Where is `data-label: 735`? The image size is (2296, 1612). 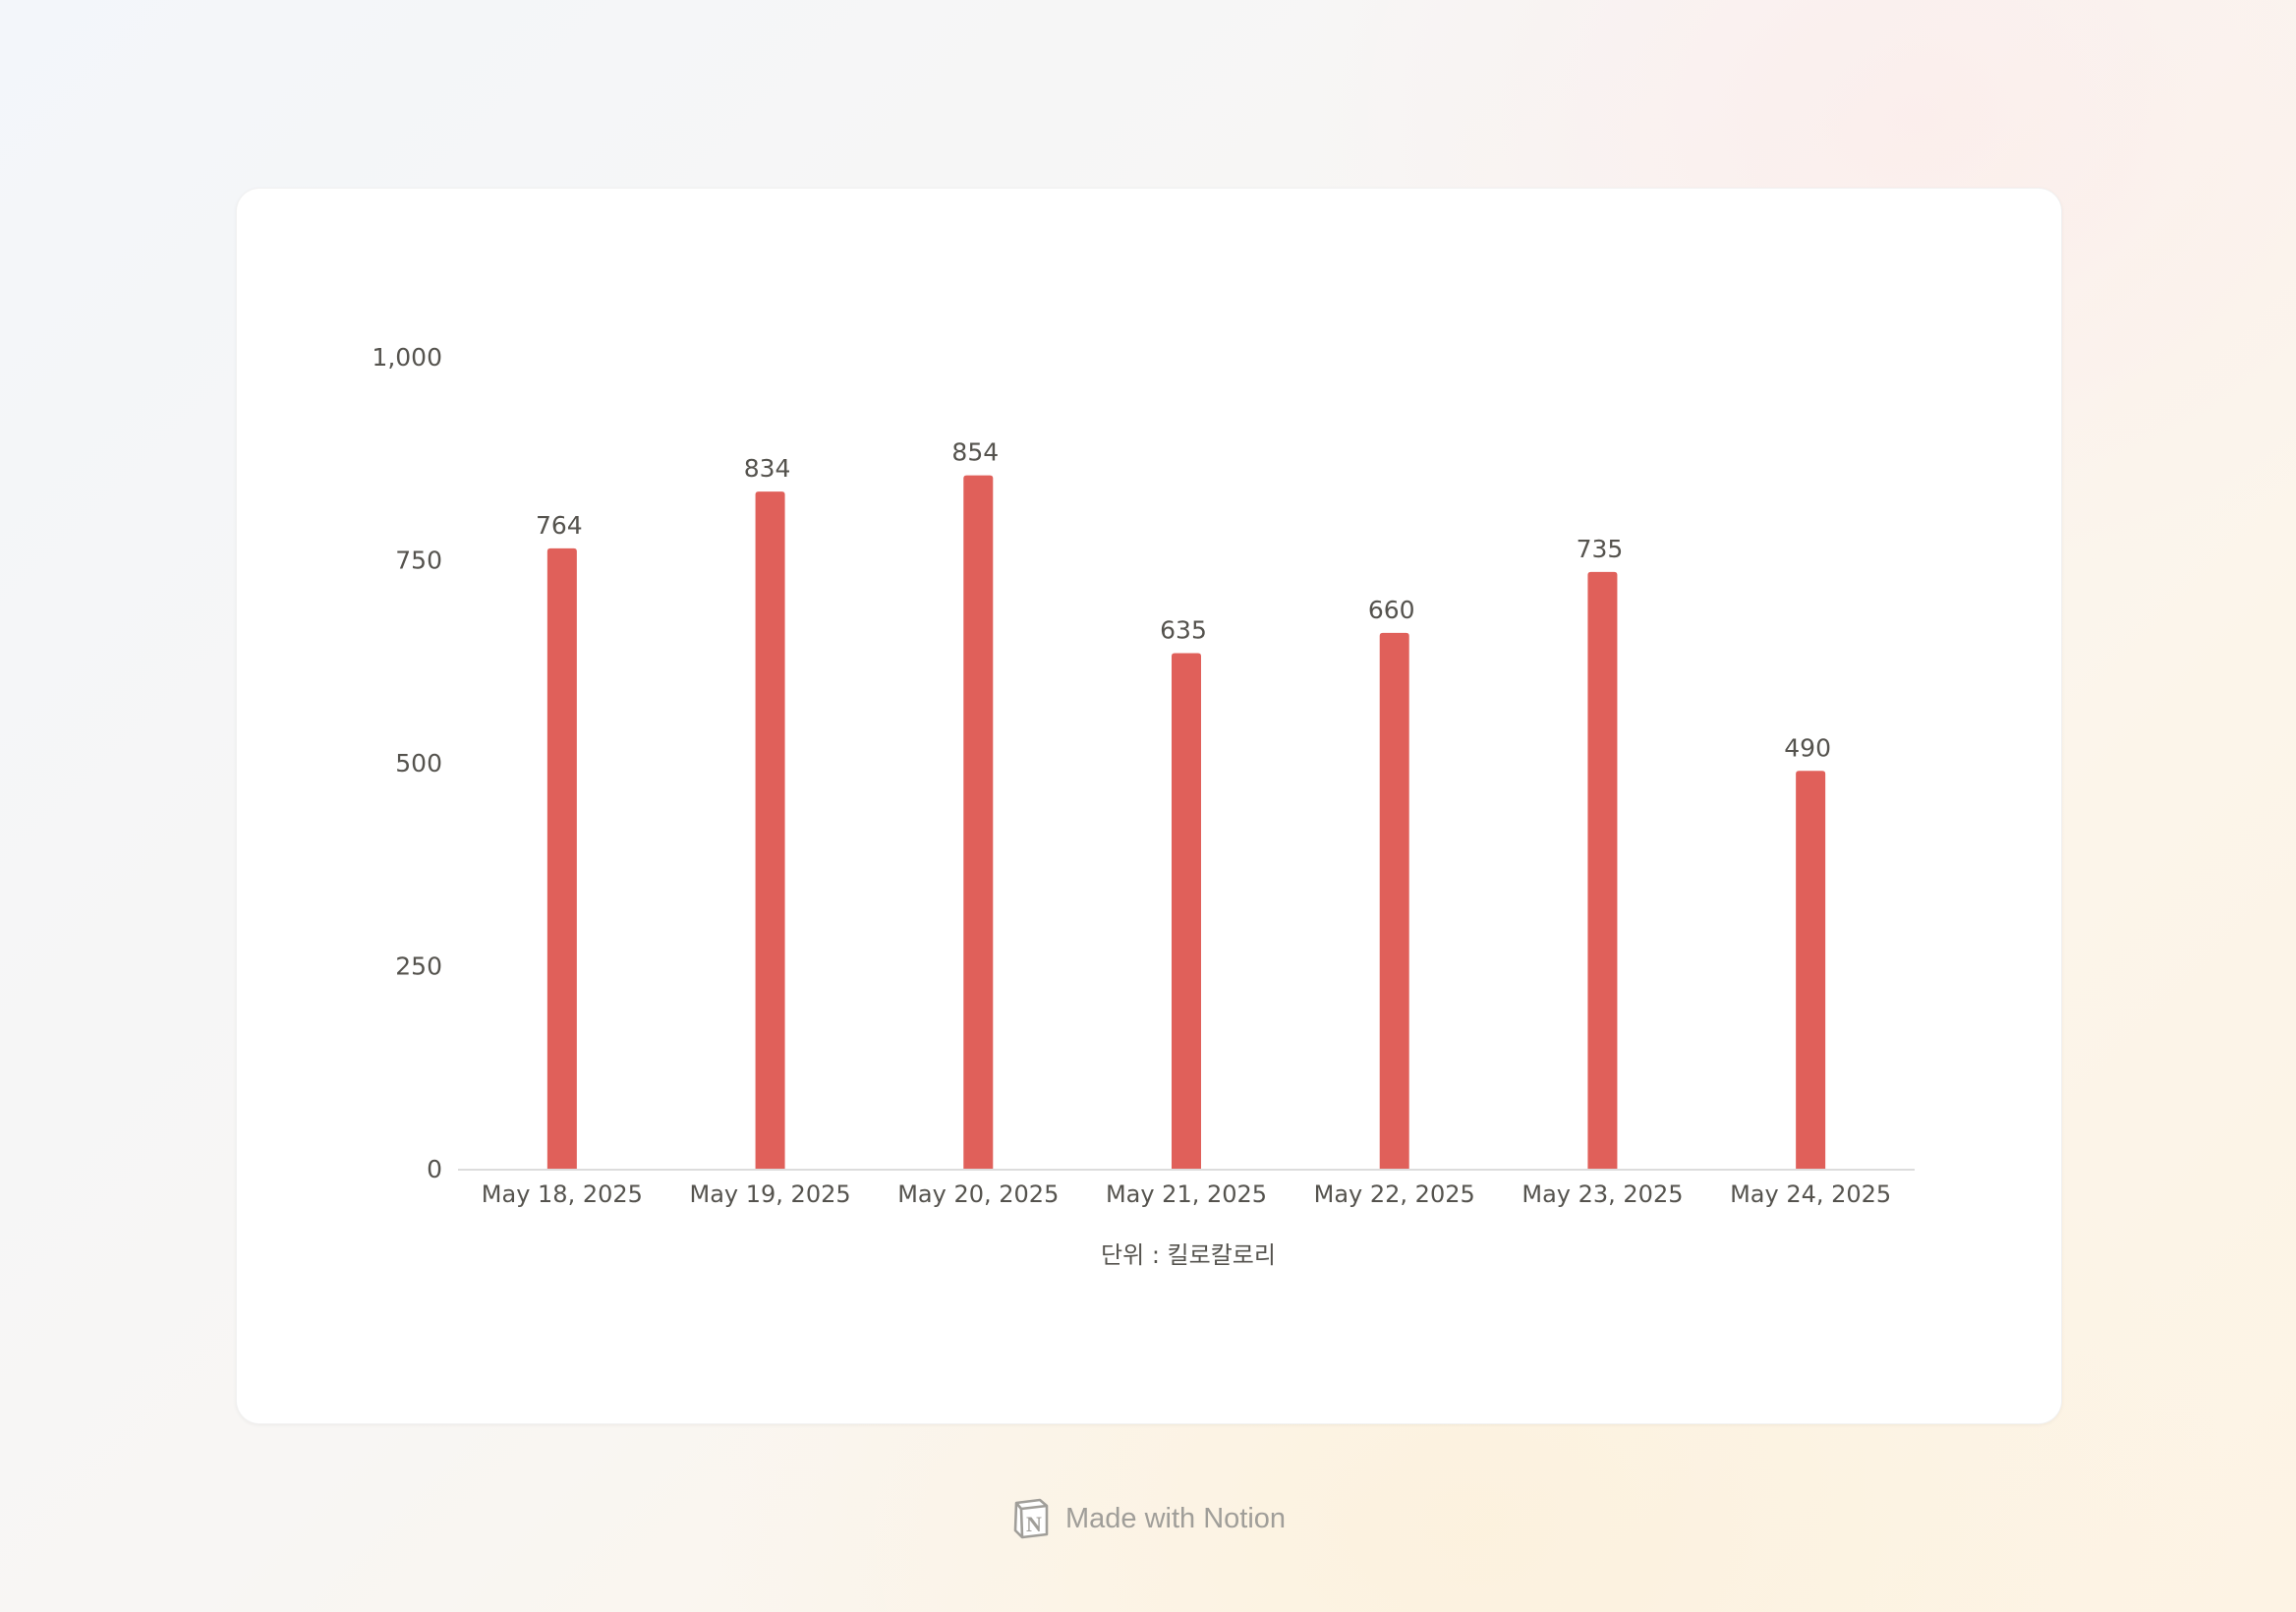
data-label: 735 is located at coordinates (1601, 549).